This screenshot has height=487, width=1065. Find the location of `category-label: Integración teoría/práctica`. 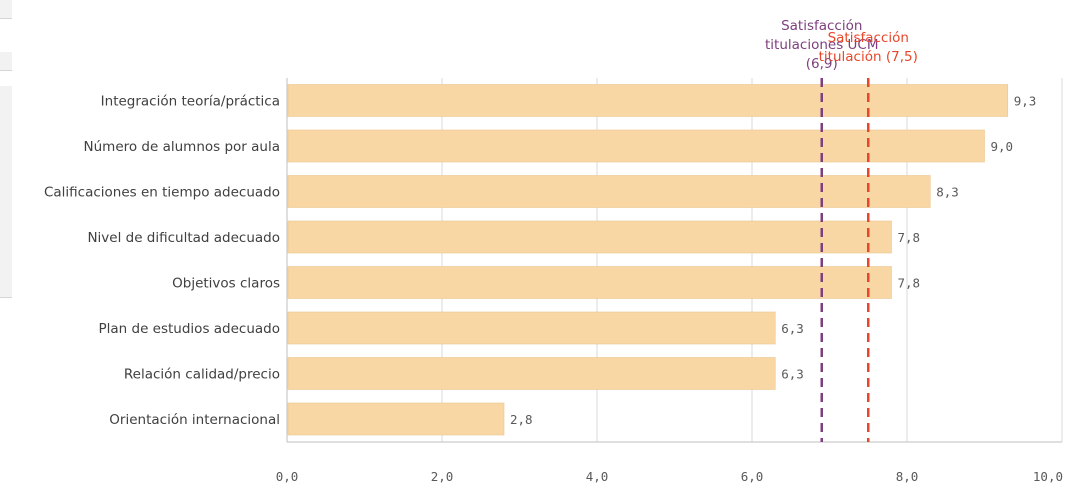

category-label: Integración teoría/práctica is located at coordinates (190, 102).